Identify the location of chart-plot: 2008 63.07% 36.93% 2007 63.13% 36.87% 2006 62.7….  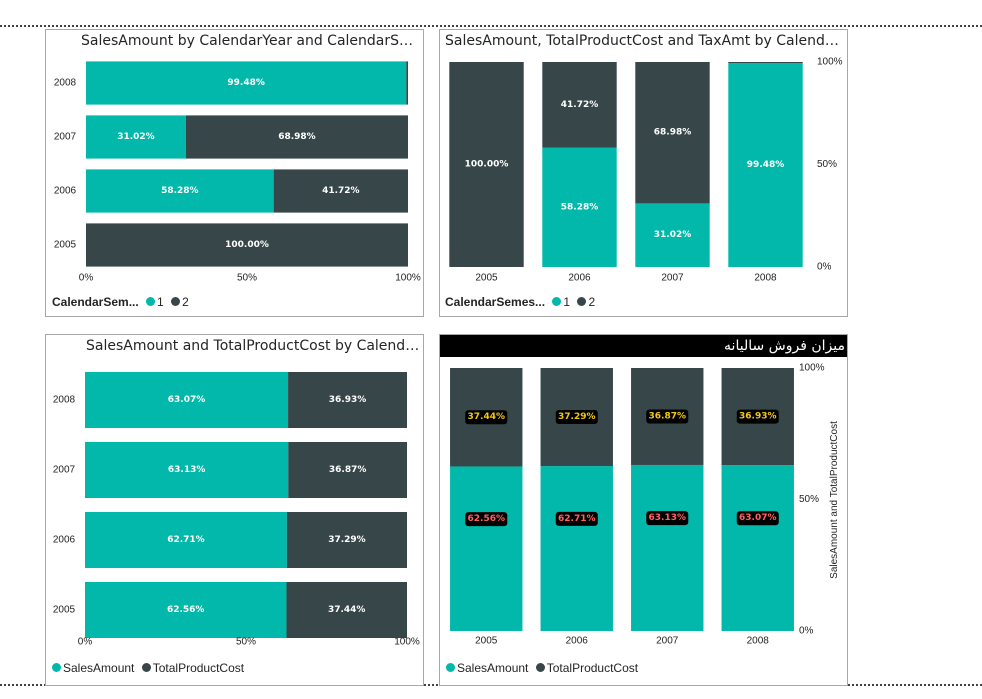
(236, 510).